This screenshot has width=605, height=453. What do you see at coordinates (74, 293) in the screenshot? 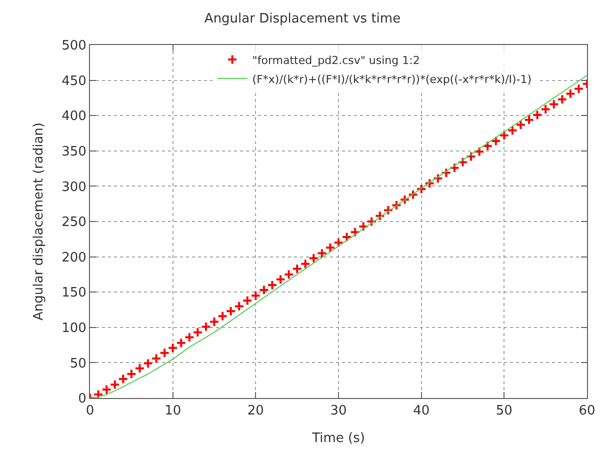
I see `y-tick-label: 150` at bounding box center [74, 293].